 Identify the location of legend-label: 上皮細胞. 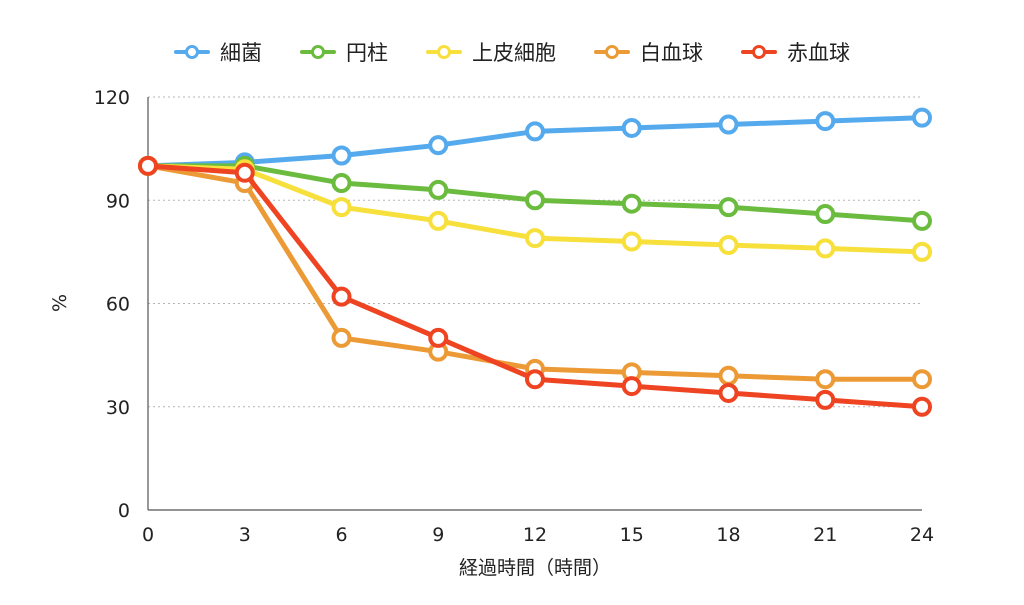
(514, 53).